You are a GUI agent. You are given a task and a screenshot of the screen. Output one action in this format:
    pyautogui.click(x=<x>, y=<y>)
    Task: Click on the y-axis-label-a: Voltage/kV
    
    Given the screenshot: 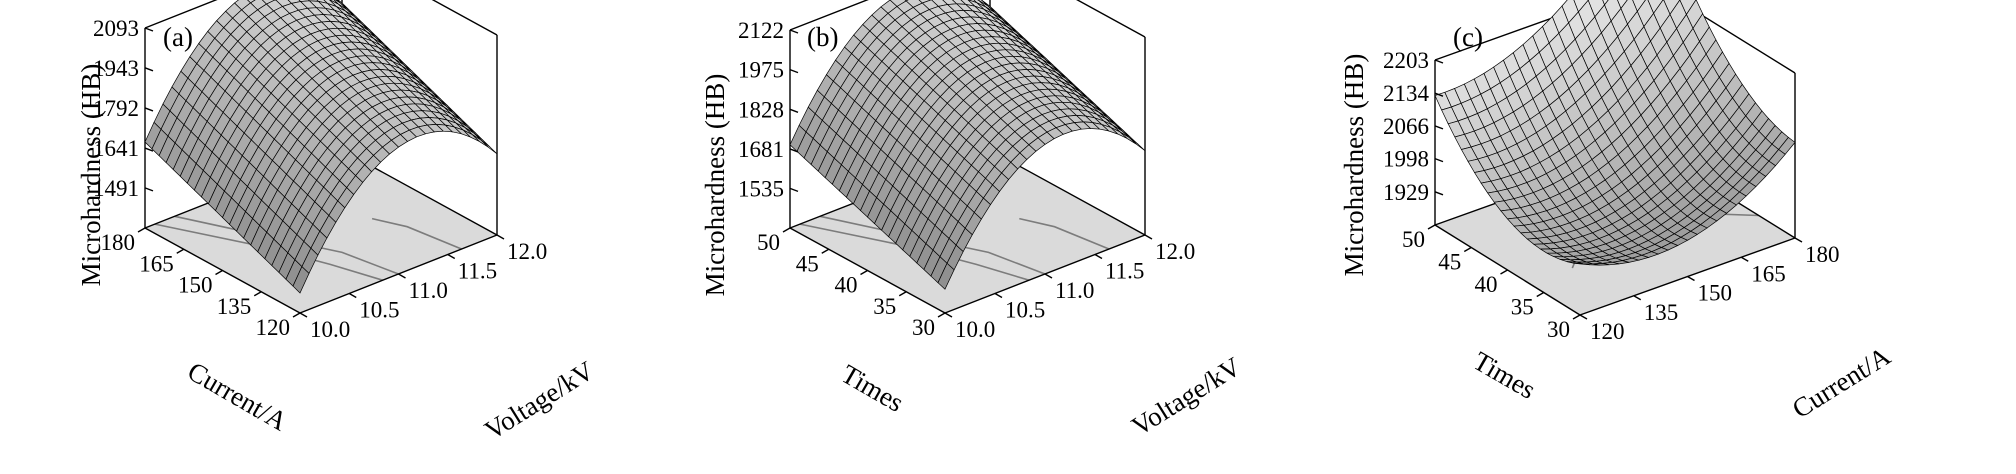 What is the action you would take?
    pyautogui.click(x=539, y=400)
    